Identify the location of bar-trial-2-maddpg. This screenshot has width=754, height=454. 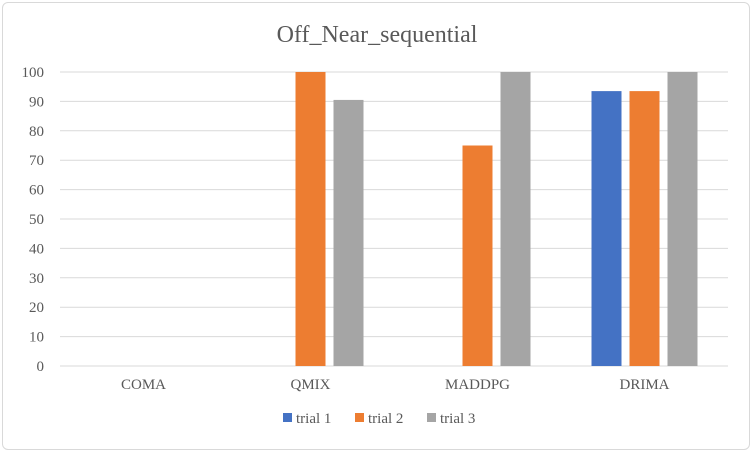
(477, 255).